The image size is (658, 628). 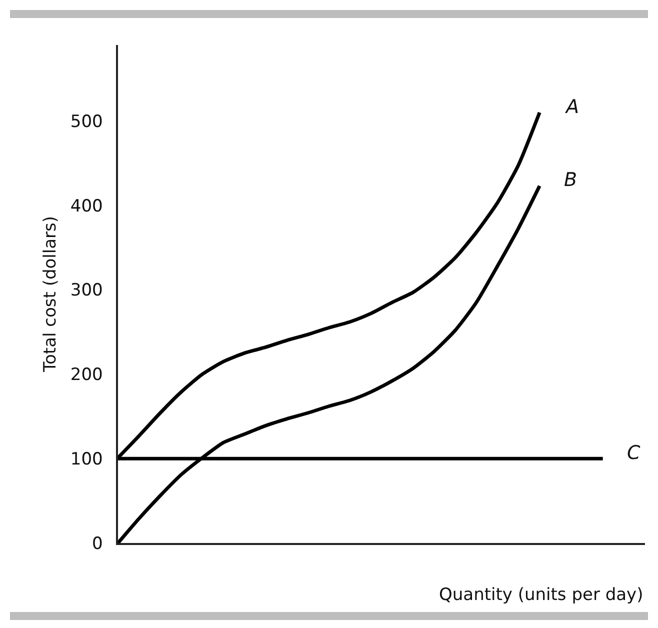 I want to click on y-axis-title: Total cost (dollars), so click(x=50, y=294).